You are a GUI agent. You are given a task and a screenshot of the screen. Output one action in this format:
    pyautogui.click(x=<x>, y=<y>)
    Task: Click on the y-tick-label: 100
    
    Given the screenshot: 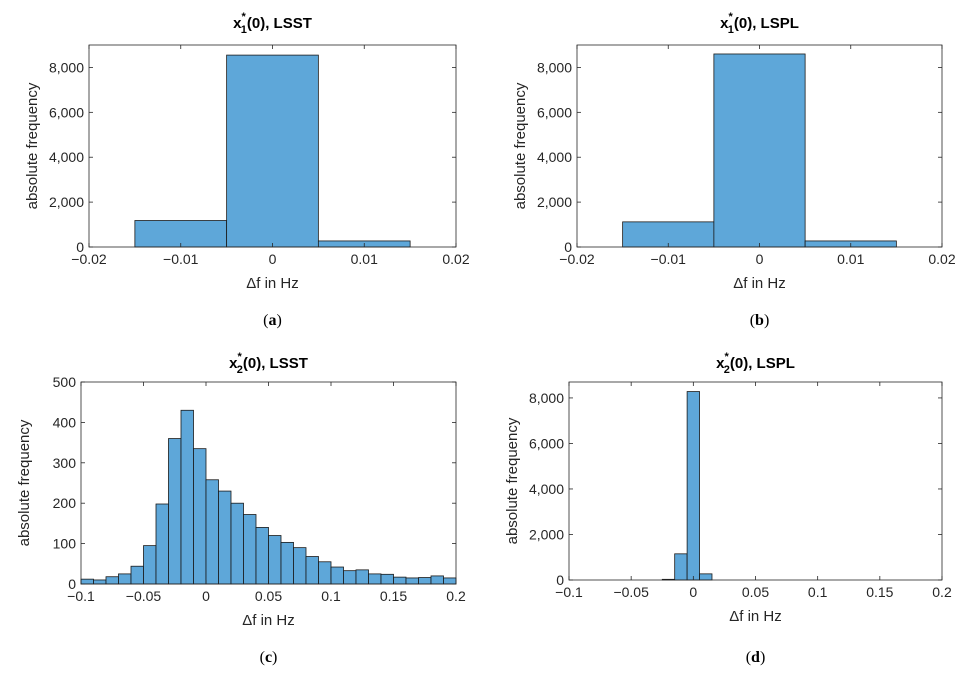 What is the action you would take?
    pyautogui.click(x=65, y=544)
    